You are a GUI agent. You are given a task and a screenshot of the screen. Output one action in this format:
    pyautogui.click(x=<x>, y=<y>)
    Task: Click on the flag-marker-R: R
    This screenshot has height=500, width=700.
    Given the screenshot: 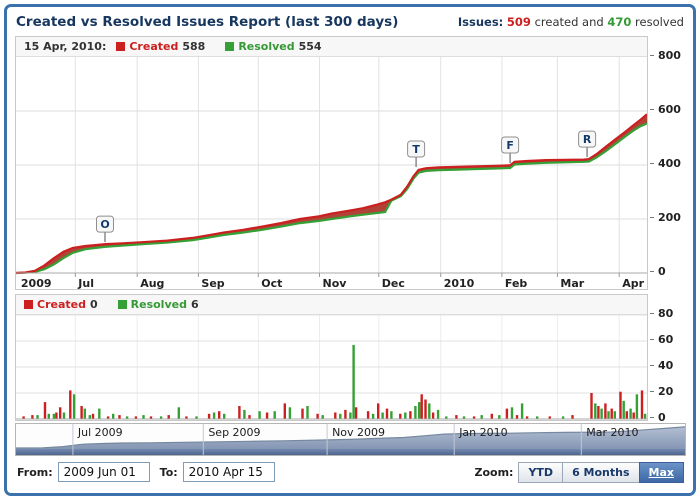 What is the action you would take?
    pyautogui.click(x=587, y=139)
    